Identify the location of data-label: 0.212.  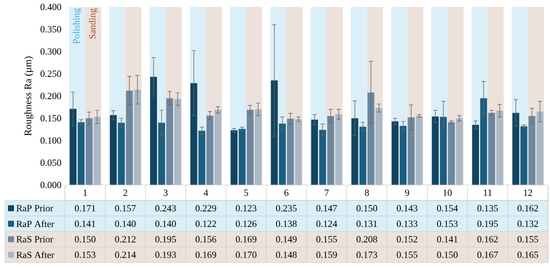
(125, 239).